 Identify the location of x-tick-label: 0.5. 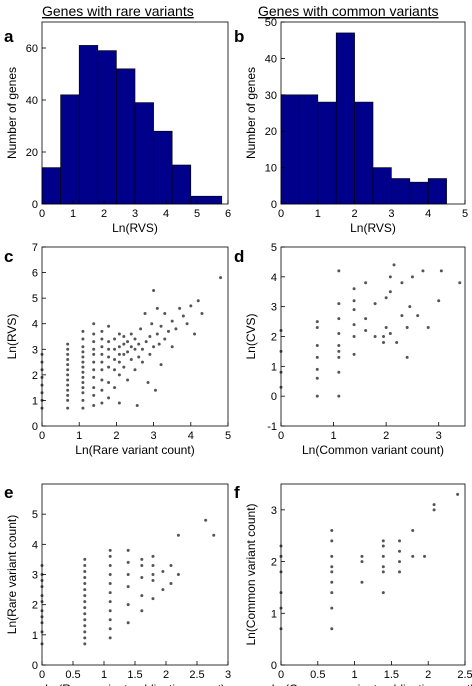
(317, 675).